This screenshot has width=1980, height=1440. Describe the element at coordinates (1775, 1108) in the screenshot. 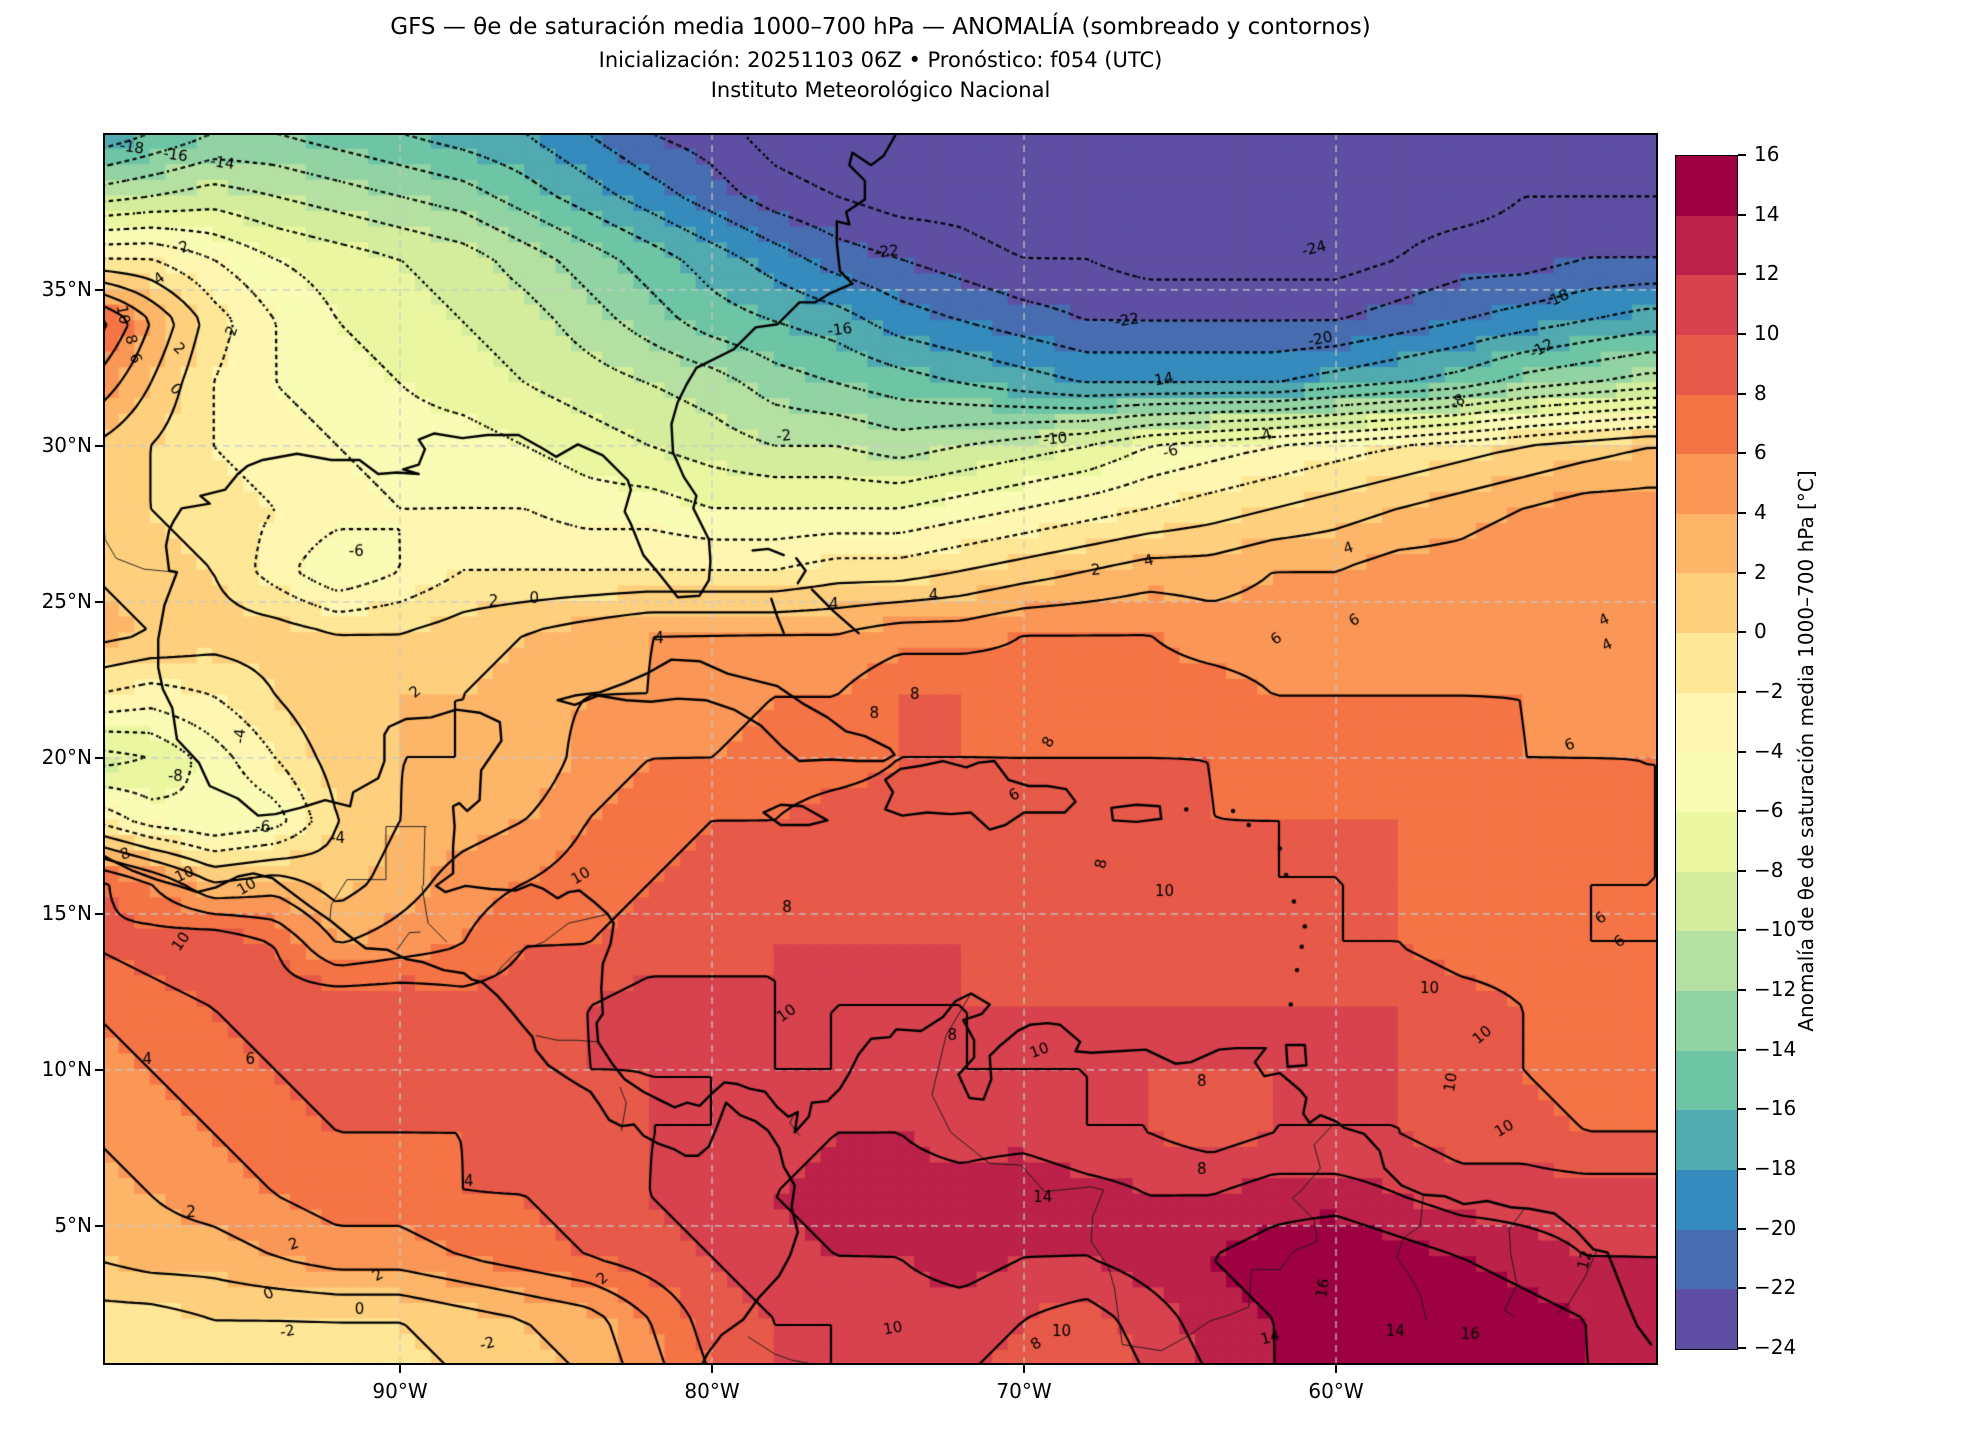

I see `colorbar-tick-label: −16` at that location.